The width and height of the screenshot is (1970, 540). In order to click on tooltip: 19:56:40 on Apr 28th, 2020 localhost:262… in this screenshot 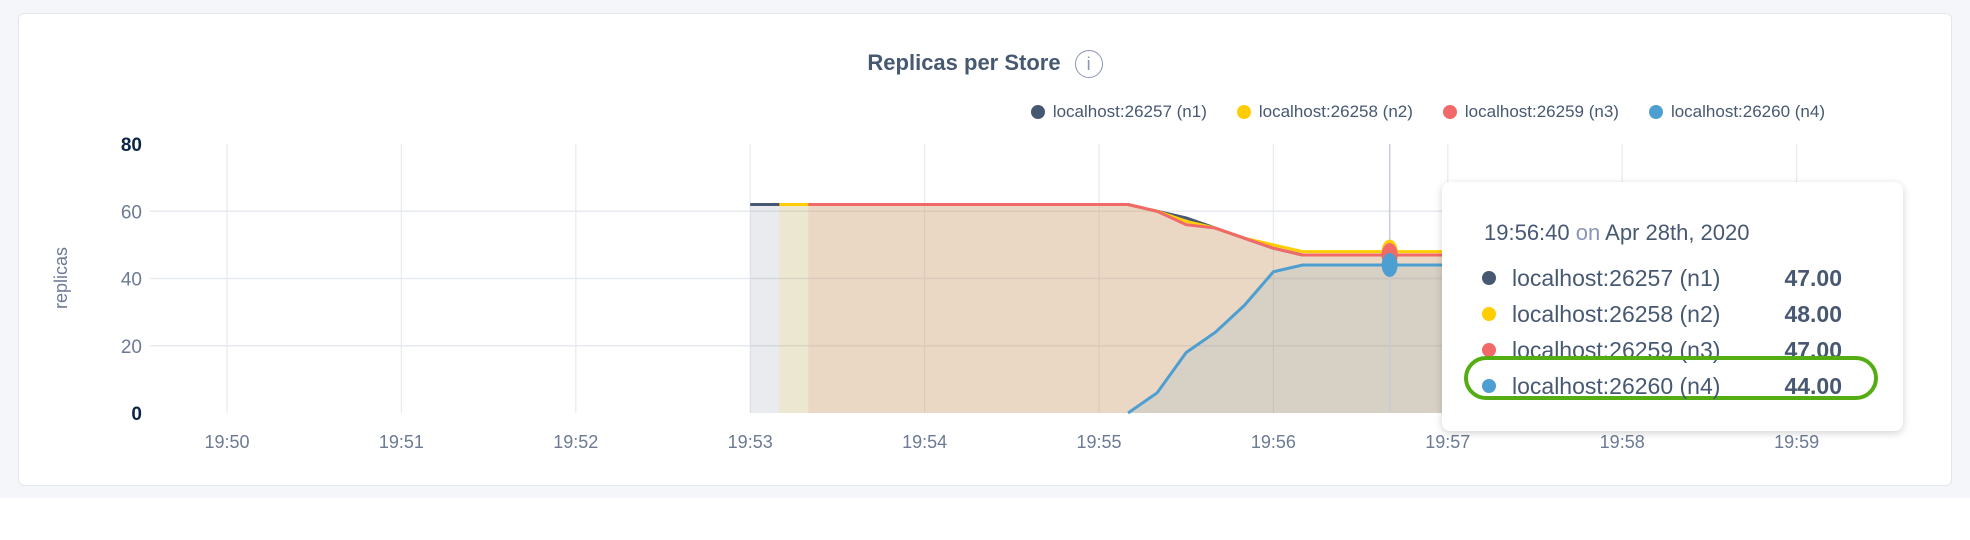, I will do `click(1672, 306)`.